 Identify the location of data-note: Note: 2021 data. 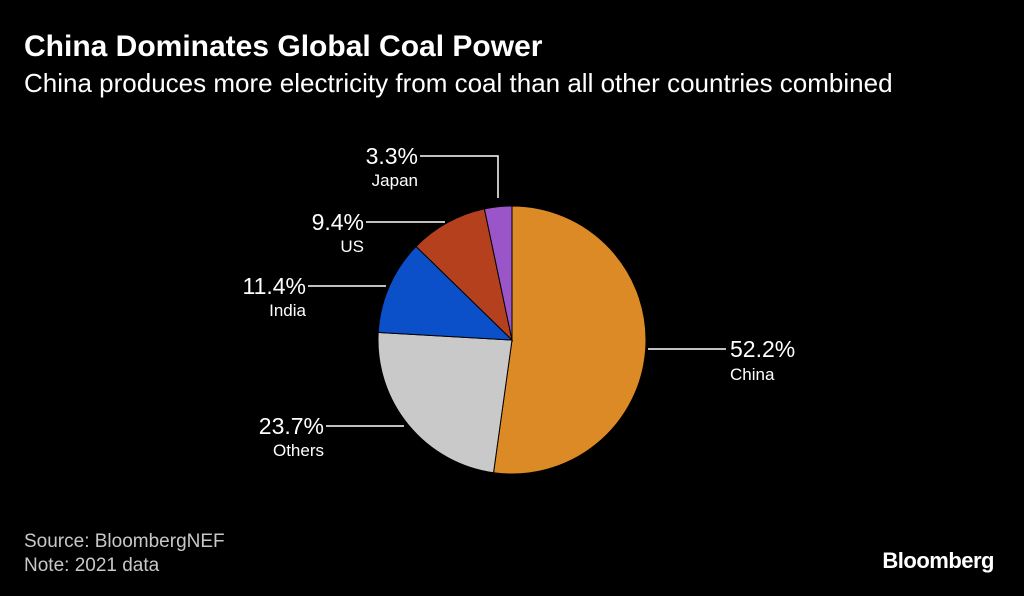
(92, 565).